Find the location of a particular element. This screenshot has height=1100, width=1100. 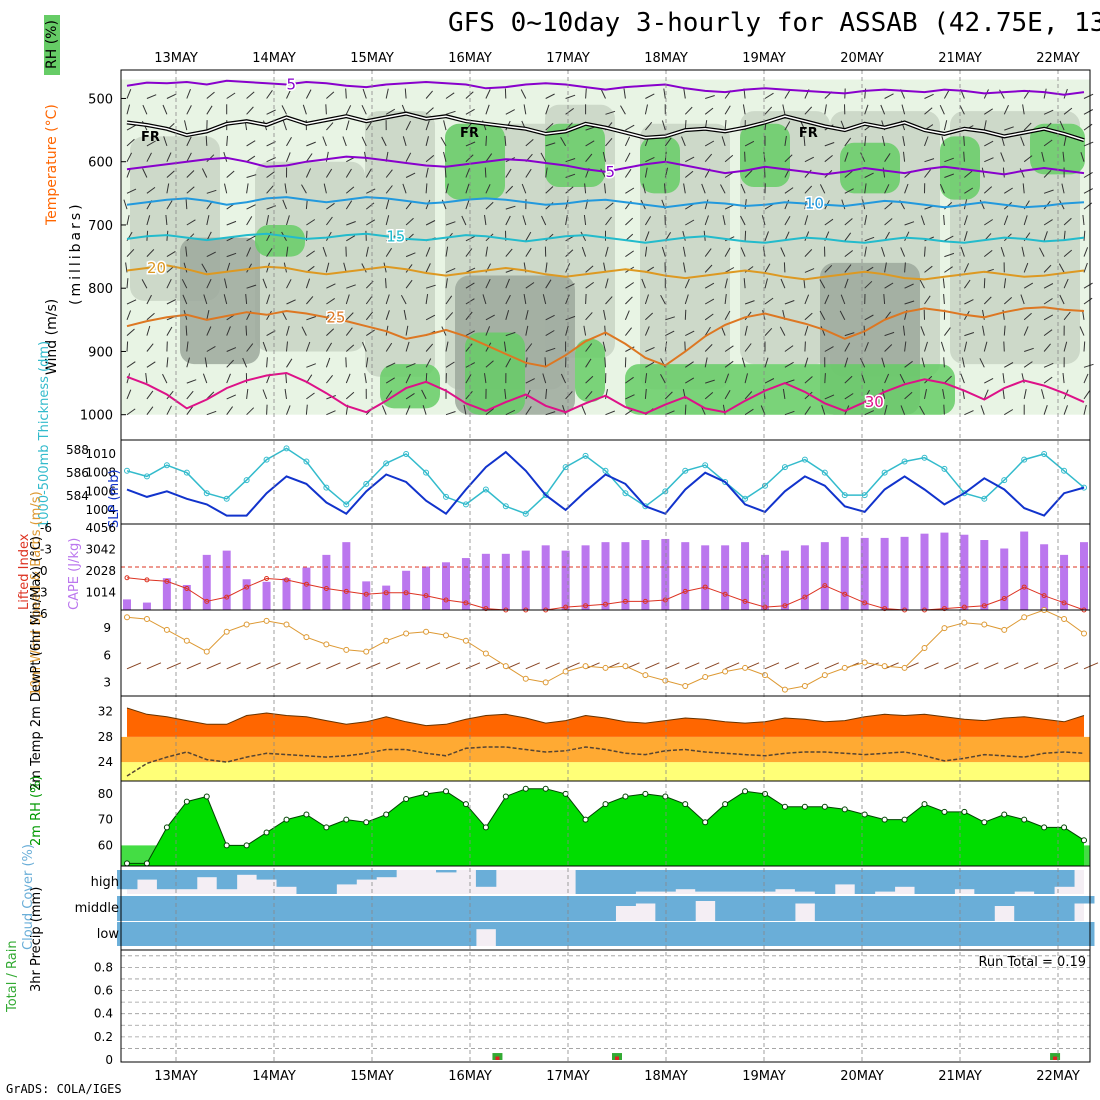

slp-axis-title-text: SLP (mb) is located at coordinates (114, 498).